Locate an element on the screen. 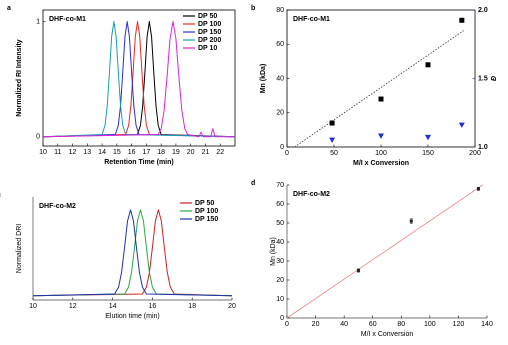 The width and height of the screenshot is (508, 345). y2-axis-label: Đ is located at coordinates (494, 78).